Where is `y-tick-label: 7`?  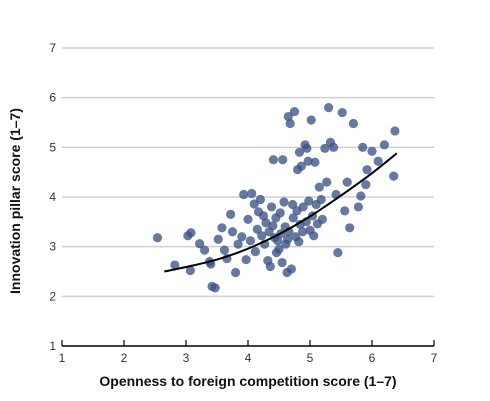 y-tick-label: 7 is located at coordinates (52, 48).